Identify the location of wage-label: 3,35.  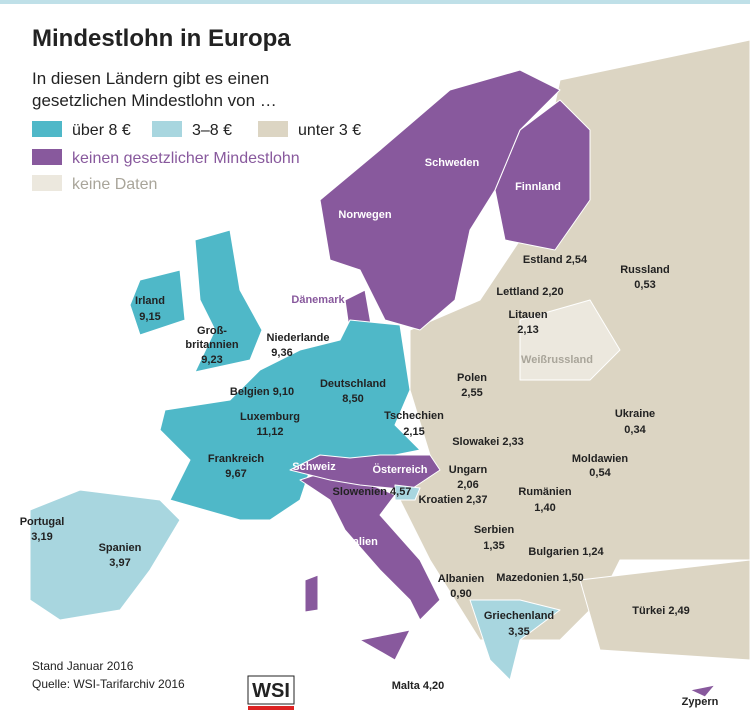
(518, 632).